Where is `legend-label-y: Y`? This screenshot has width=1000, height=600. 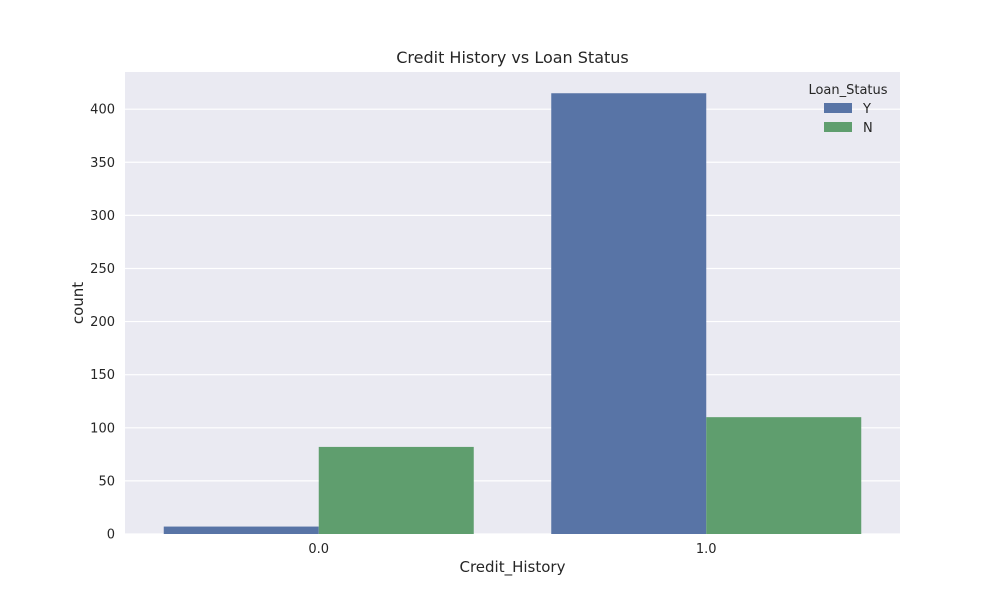 legend-label-y: Y is located at coordinates (866, 109).